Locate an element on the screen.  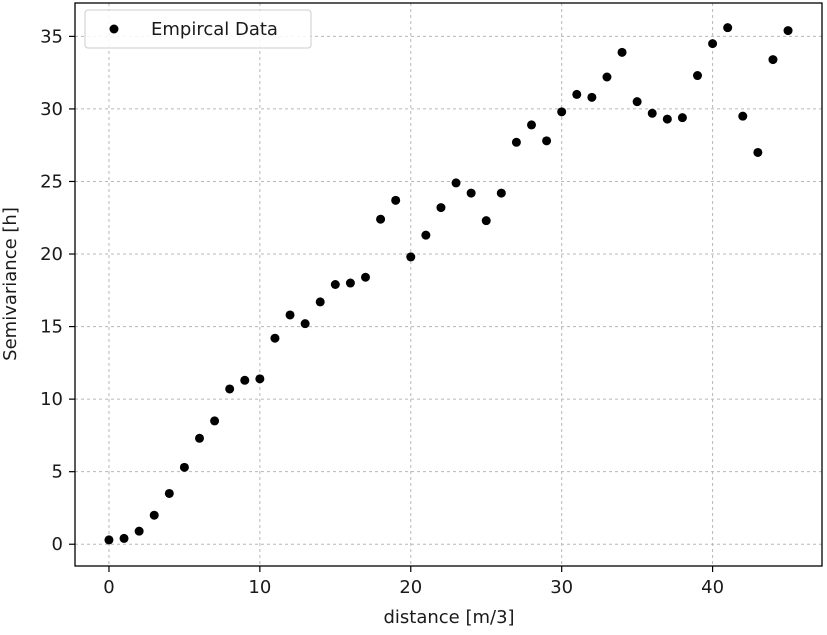
legend: Empircal Data is located at coordinates (198, 29).